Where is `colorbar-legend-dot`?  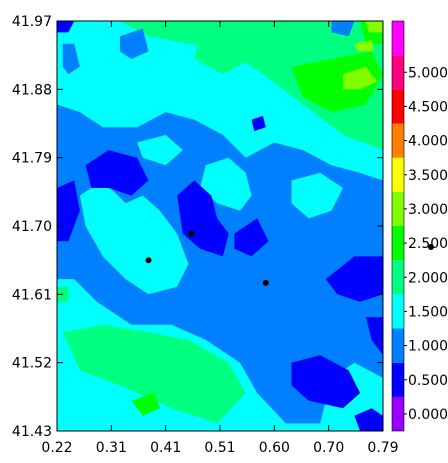
colorbar-legend-dot is located at coordinates (431, 247).